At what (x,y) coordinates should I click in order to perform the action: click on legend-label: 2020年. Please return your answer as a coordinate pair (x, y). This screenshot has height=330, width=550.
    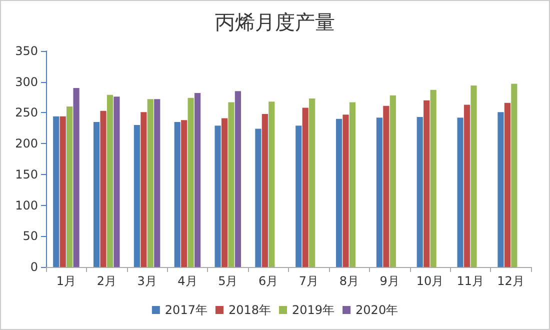
    Looking at the image, I should click on (377, 310).